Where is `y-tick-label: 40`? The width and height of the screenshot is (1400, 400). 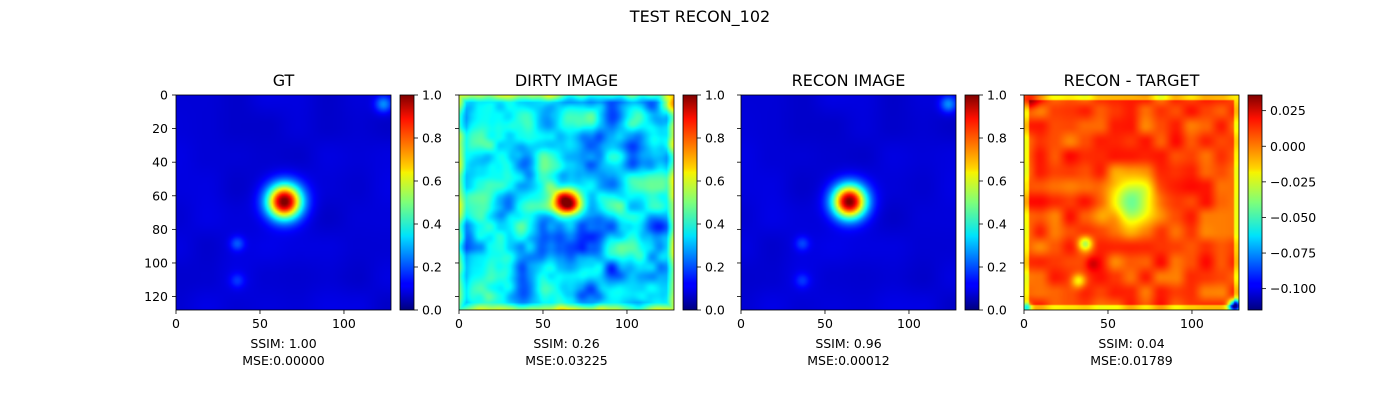
y-tick-label: 40 is located at coordinates (160, 162).